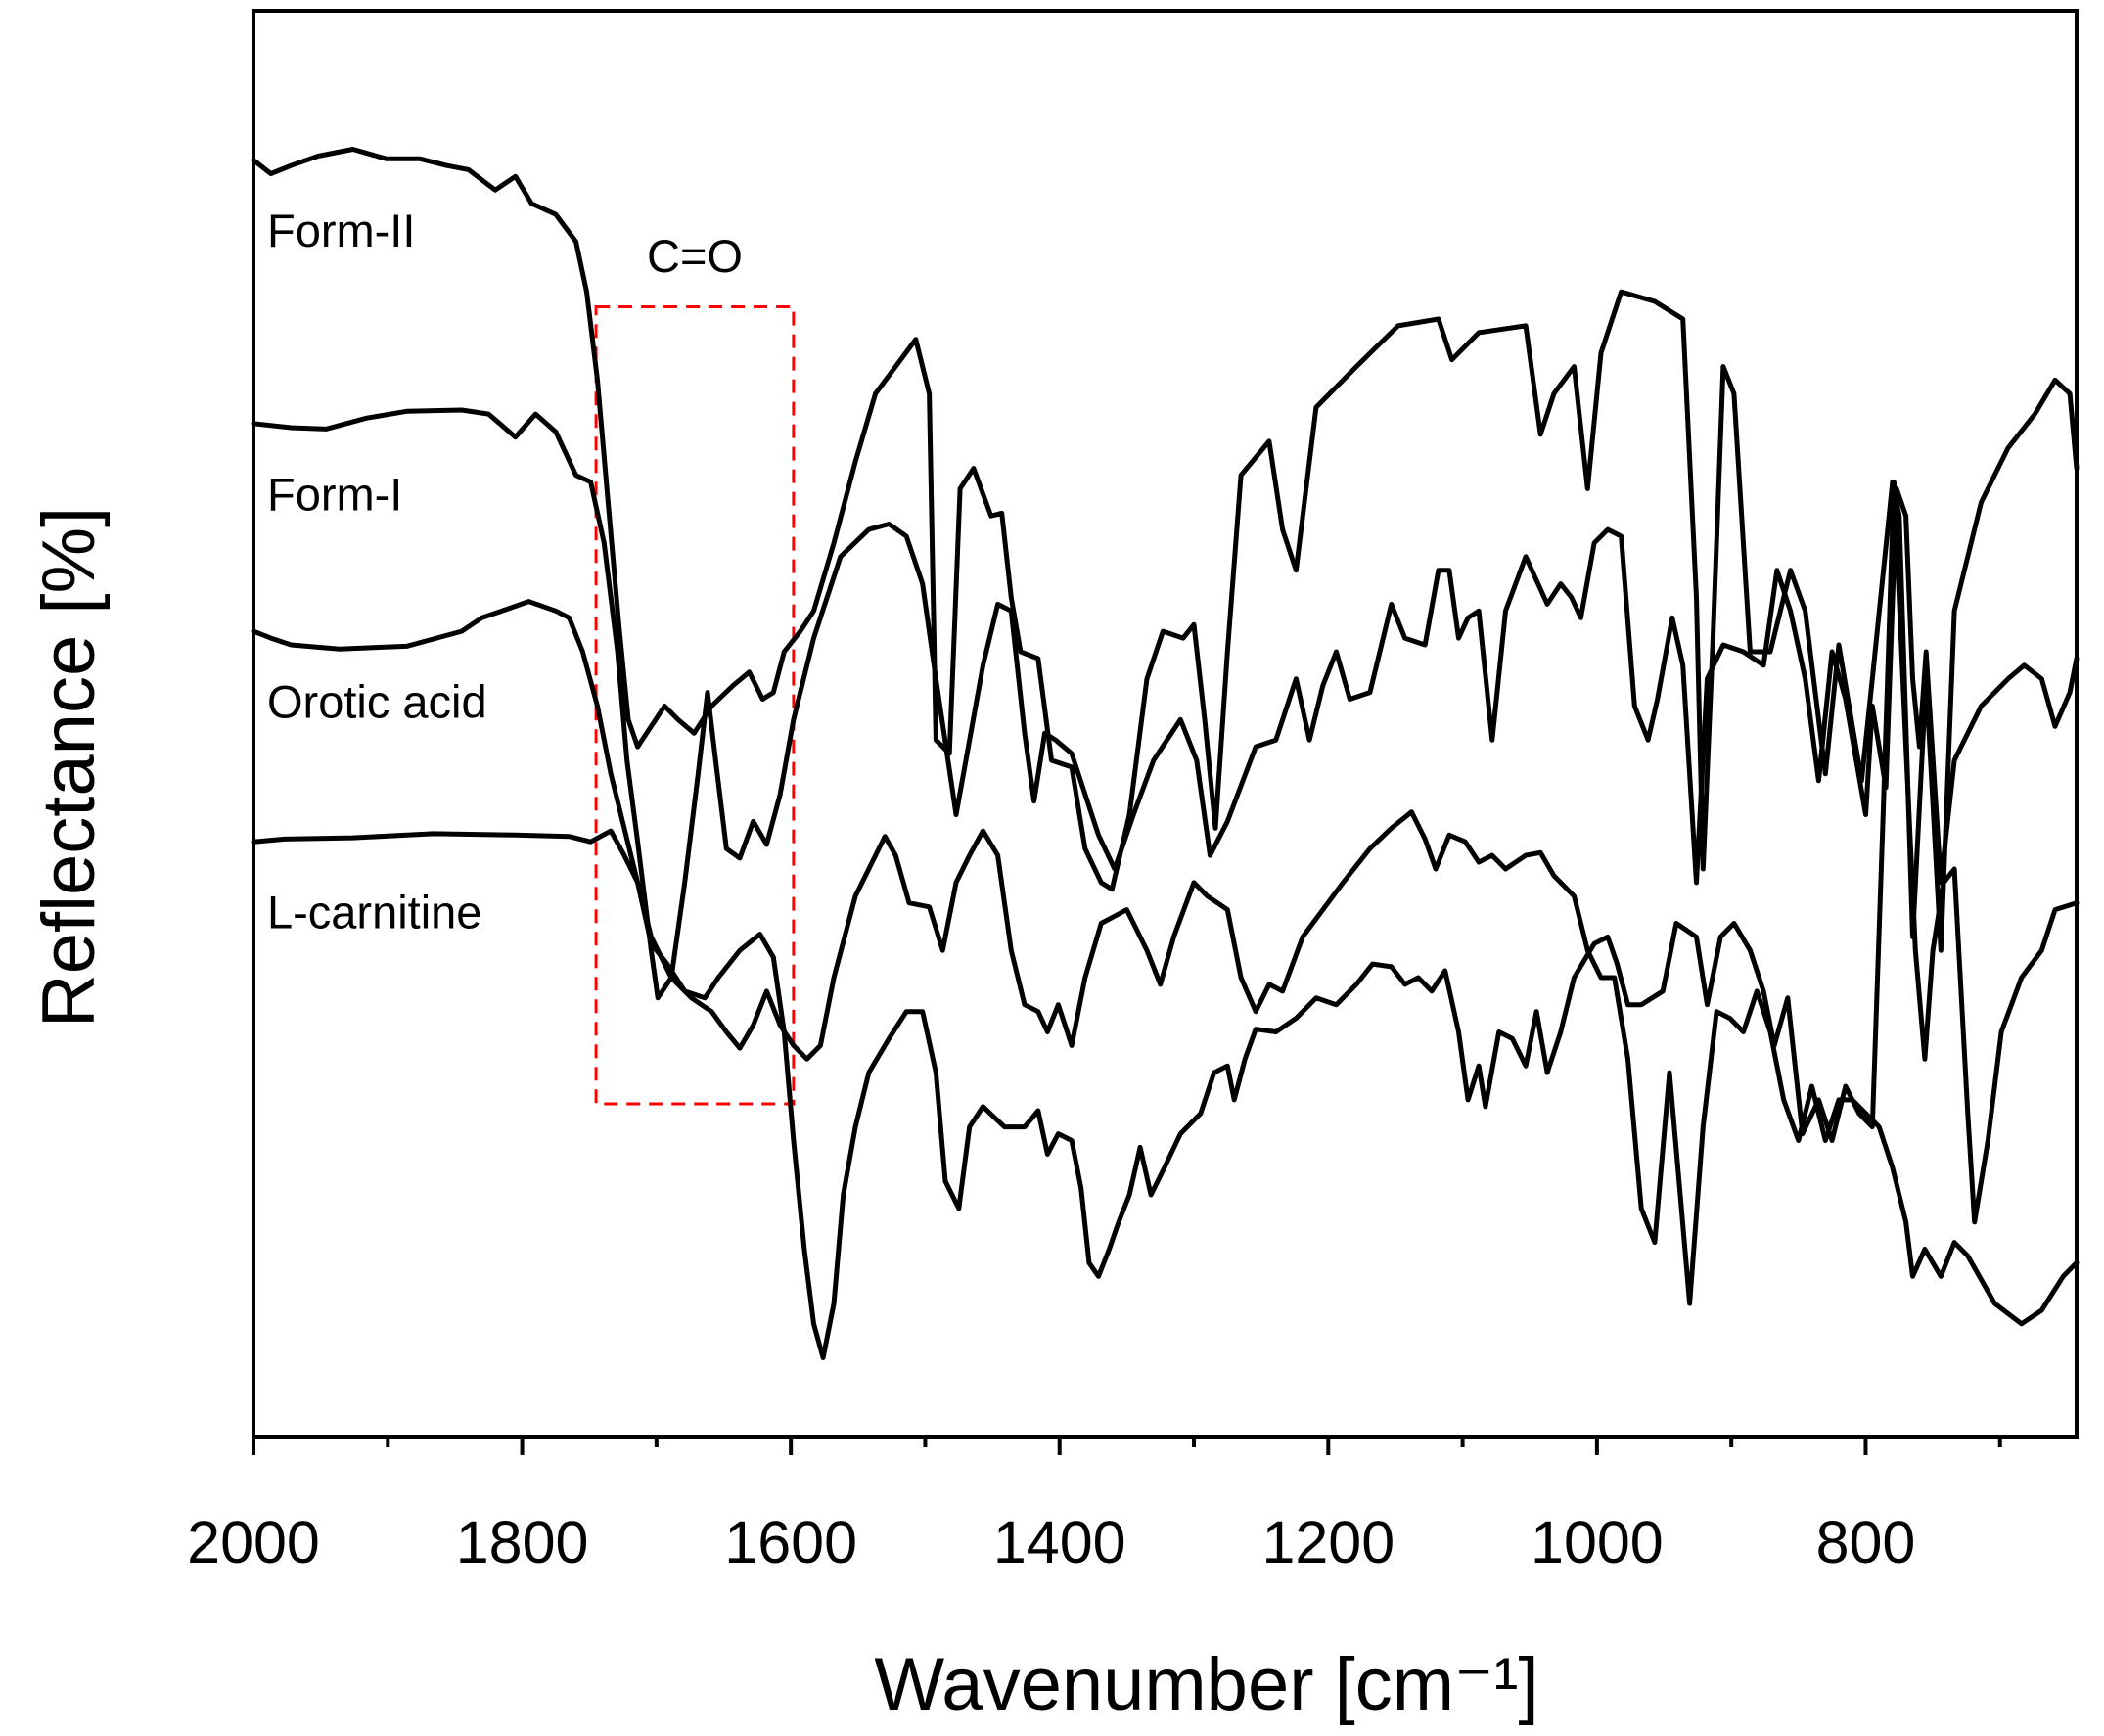 The image size is (2104, 1736). I want to click on highlight-label: C=O, so click(695, 256).